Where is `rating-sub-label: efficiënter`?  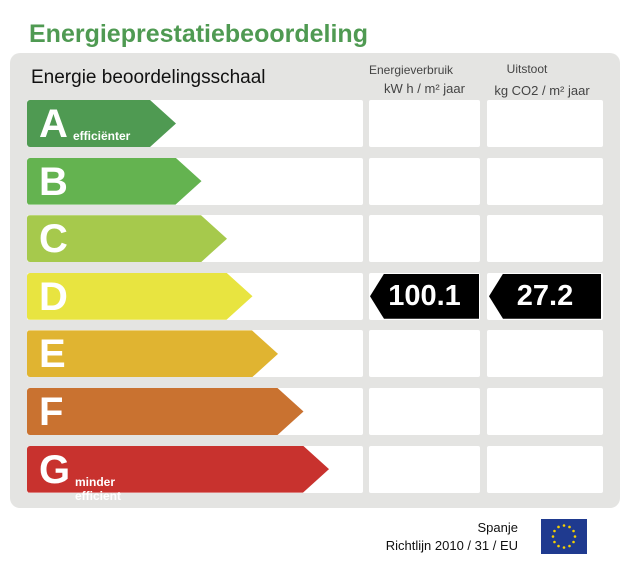
rating-sub-label: efficiënter is located at coordinates (102, 136).